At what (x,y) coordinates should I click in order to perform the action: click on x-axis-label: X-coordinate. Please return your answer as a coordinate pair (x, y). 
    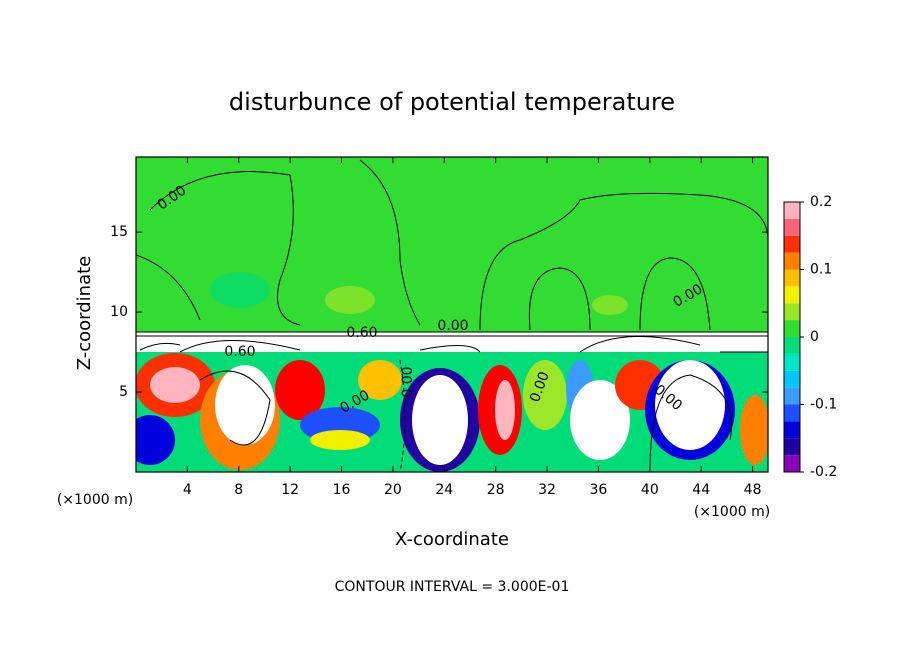
    Looking at the image, I should click on (452, 539).